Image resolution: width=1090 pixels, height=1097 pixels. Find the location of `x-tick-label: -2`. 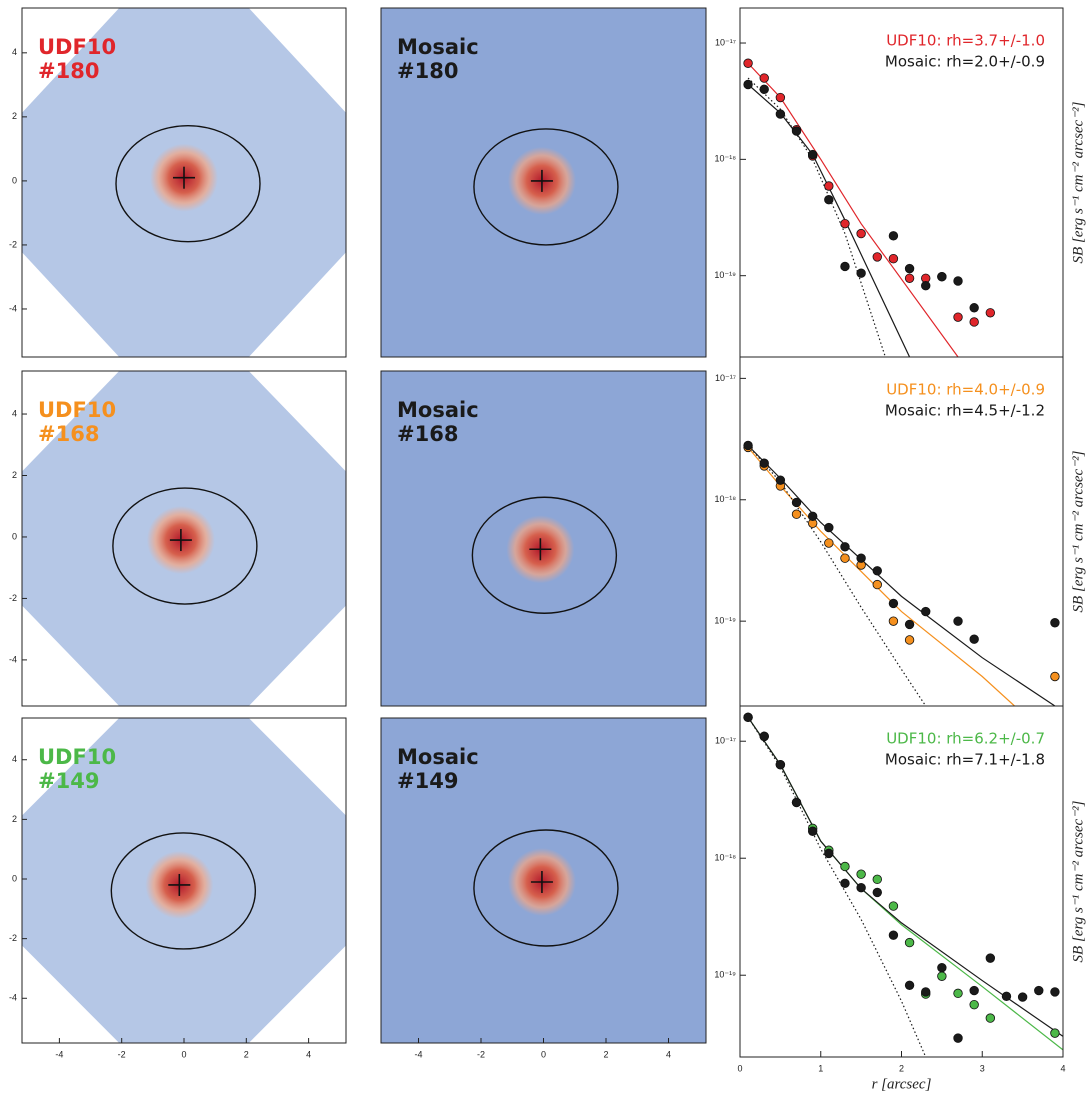

x-tick-label: -2 is located at coordinates (122, 1054).